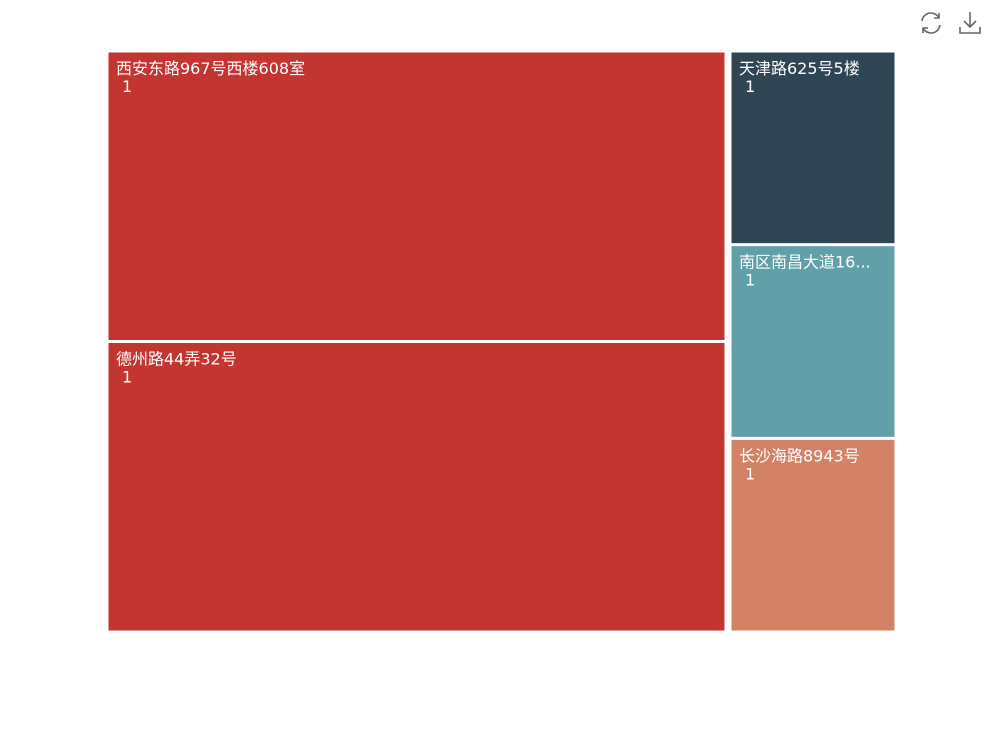 Image resolution: width=994 pixels, height=735 pixels. Describe the element at coordinates (950, 23) in the screenshot. I see `chart-toolbox` at that location.